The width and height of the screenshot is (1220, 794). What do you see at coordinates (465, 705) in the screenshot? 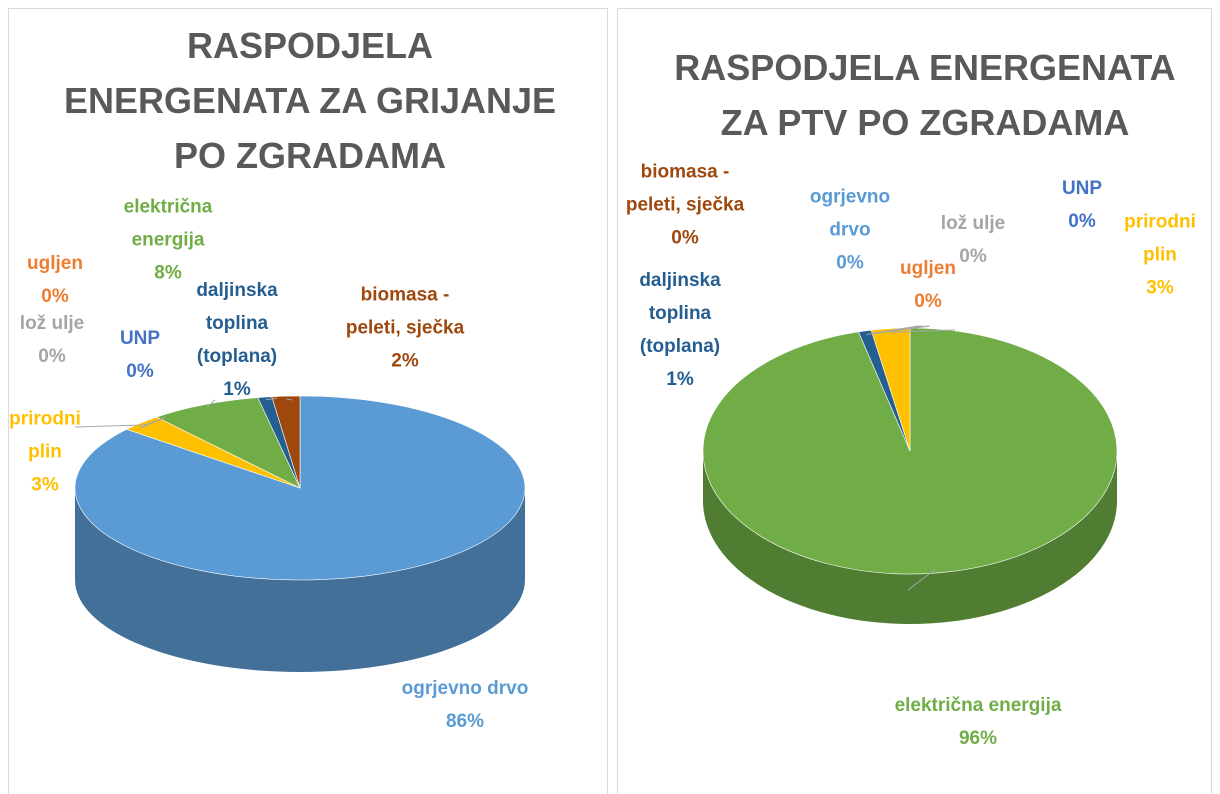
I see `data-label: ogrjevno drvo 86%` at bounding box center [465, 705].